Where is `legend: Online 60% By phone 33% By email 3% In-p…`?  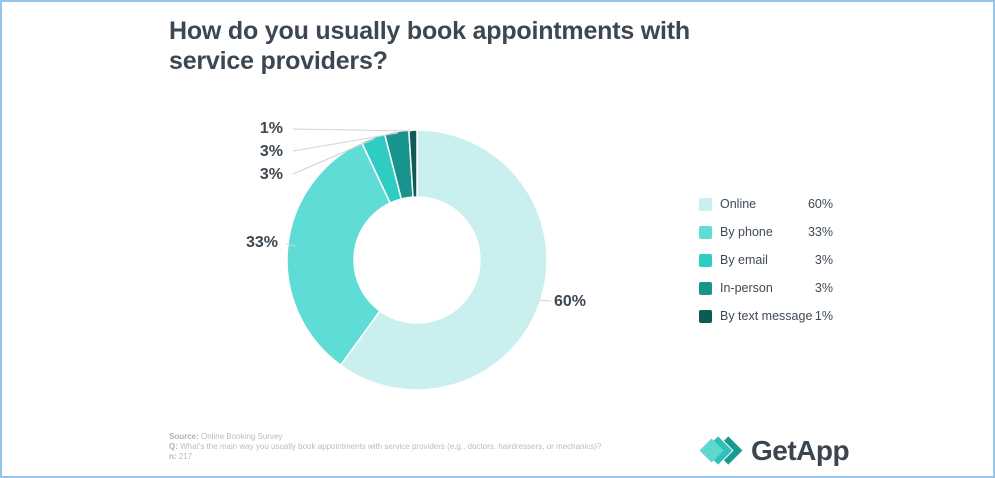
legend: Online 60% By phone 33% By email 3% In-p… is located at coordinates (766, 260).